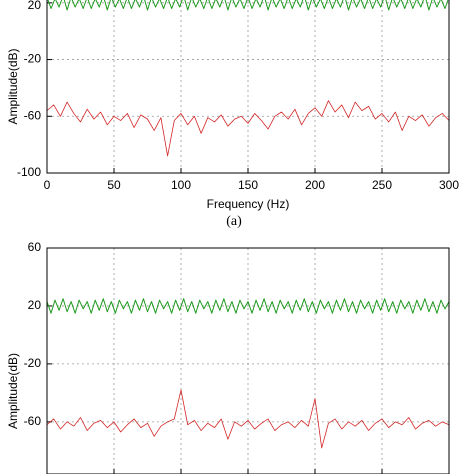 This screenshot has width=474, height=474. Describe the element at coordinates (47, 185) in the screenshot. I see `x-tick-label: 0` at that location.